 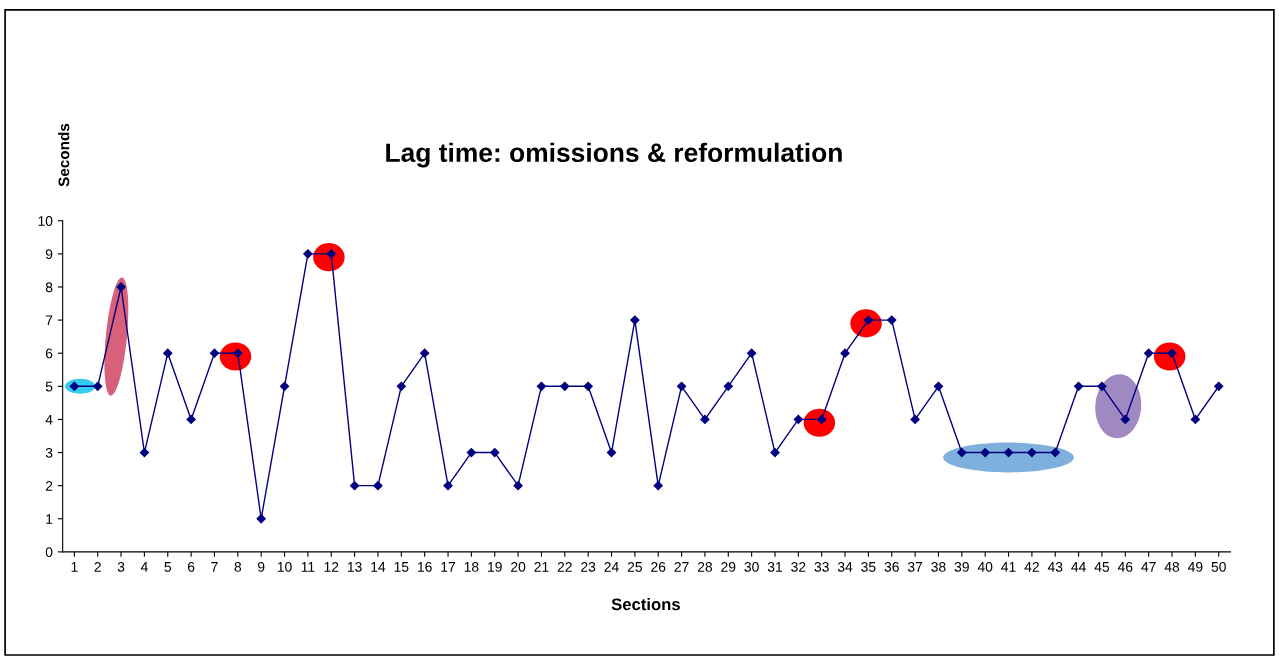 I want to click on x-tick-label: 17, so click(x=448, y=567).